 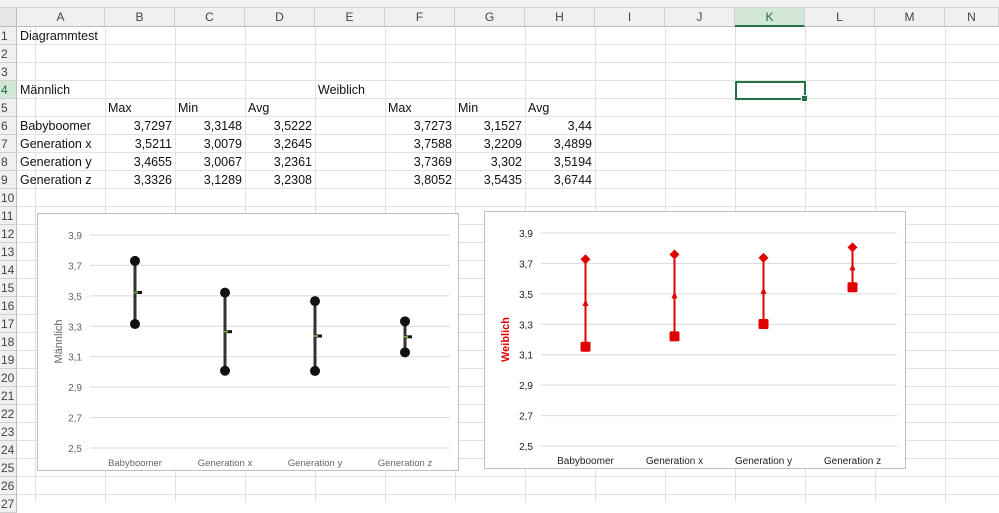 I want to click on column-header-c: C, so click(x=210, y=17).